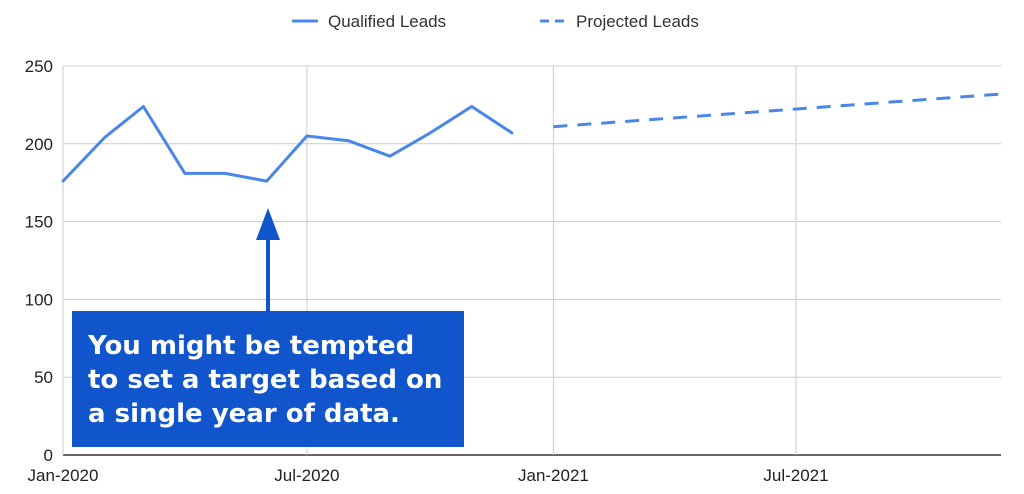 The height and width of the screenshot is (494, 1024). I want to click on y-tick-label: 0, so click(48, 455).